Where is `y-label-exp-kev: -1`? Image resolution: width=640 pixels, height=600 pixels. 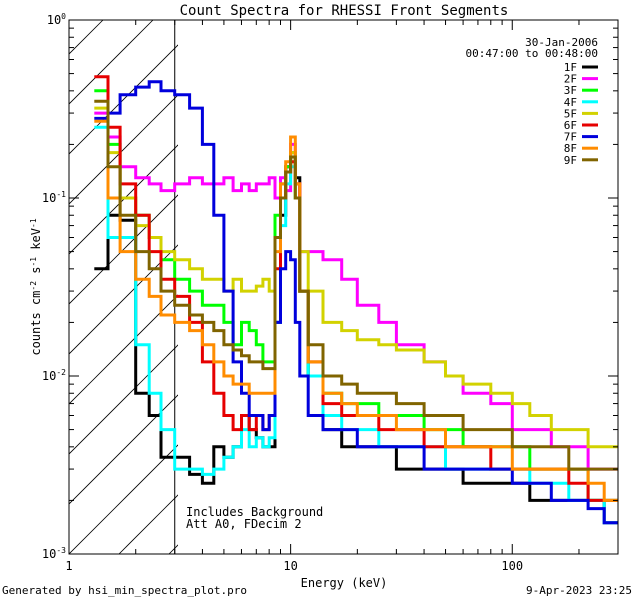 y-label-exp-kev: -1 is located at coordinates (33, 223).